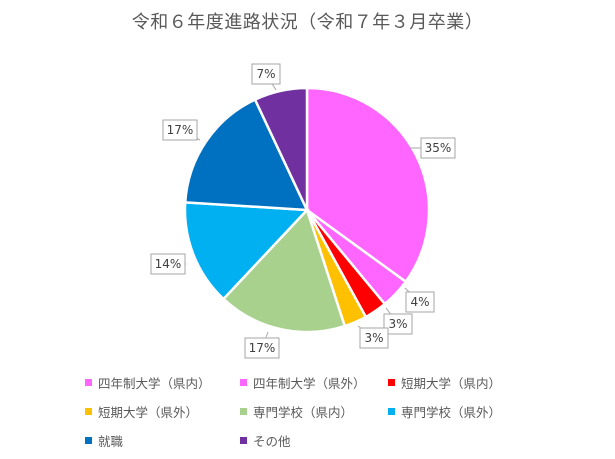 The height and width of the screenshot is (459, 615). Describe the element at coordinates (309, 383) in the screenshot. I see `legend-label: 四年制大学（県外）` at that location.